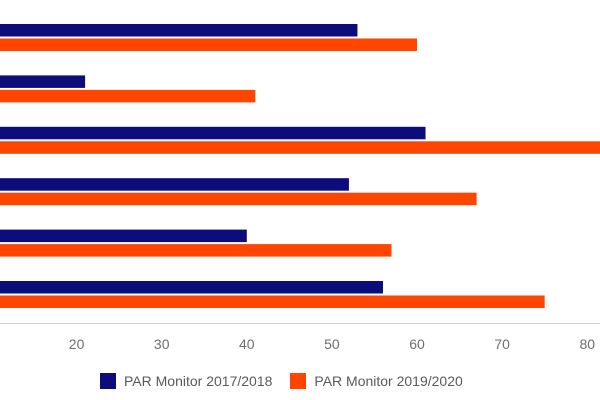  What do you see at coordinates (108, 381) in the screenshot?
I see `legend-swatch-2017-2018` at bounding box center [108, 381].